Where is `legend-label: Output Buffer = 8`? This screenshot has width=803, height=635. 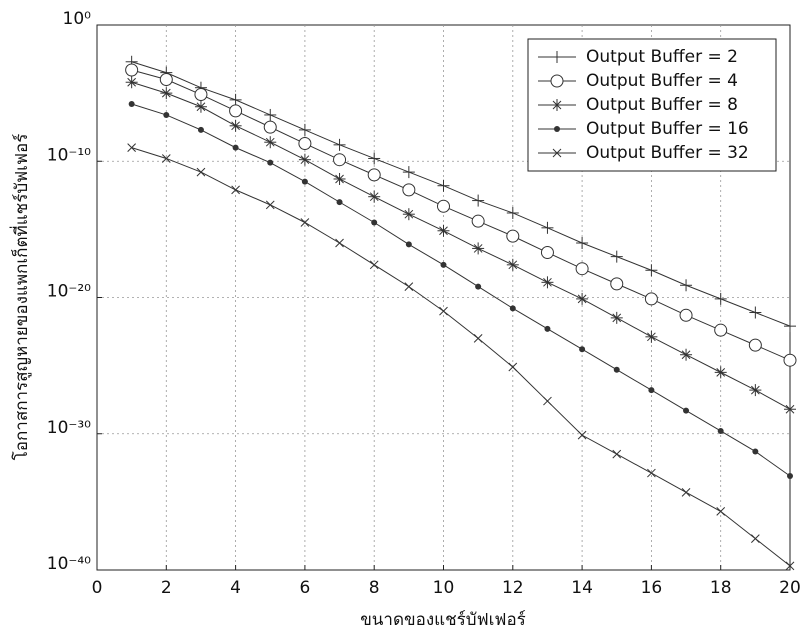 legend-label: Output Buffer = 8 is located at coordinates (662, 105).